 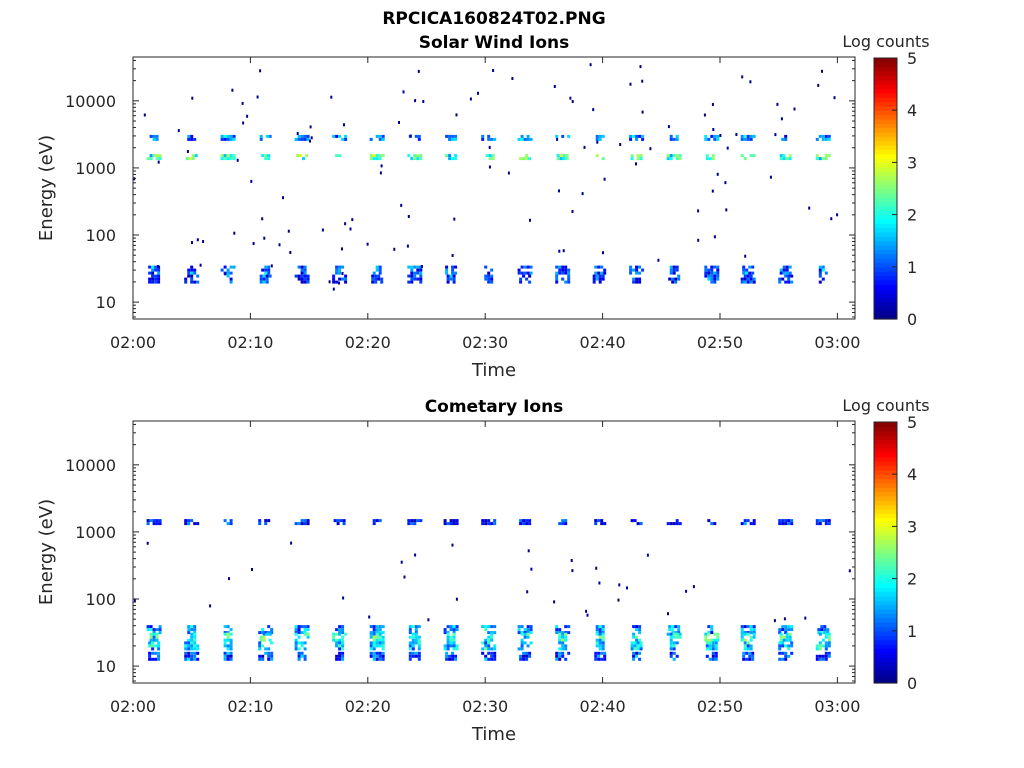 What do you see at coordinates (912, 319) in the screenshot?
I see `colorbar-tick-label: 0` at bounding box center [912, 319].